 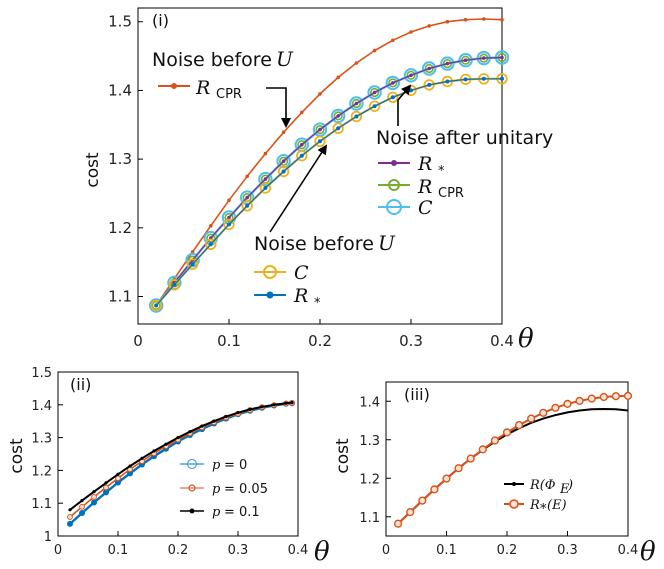 I want to click on arrow-after-unitary, so click(x=404, y=105).